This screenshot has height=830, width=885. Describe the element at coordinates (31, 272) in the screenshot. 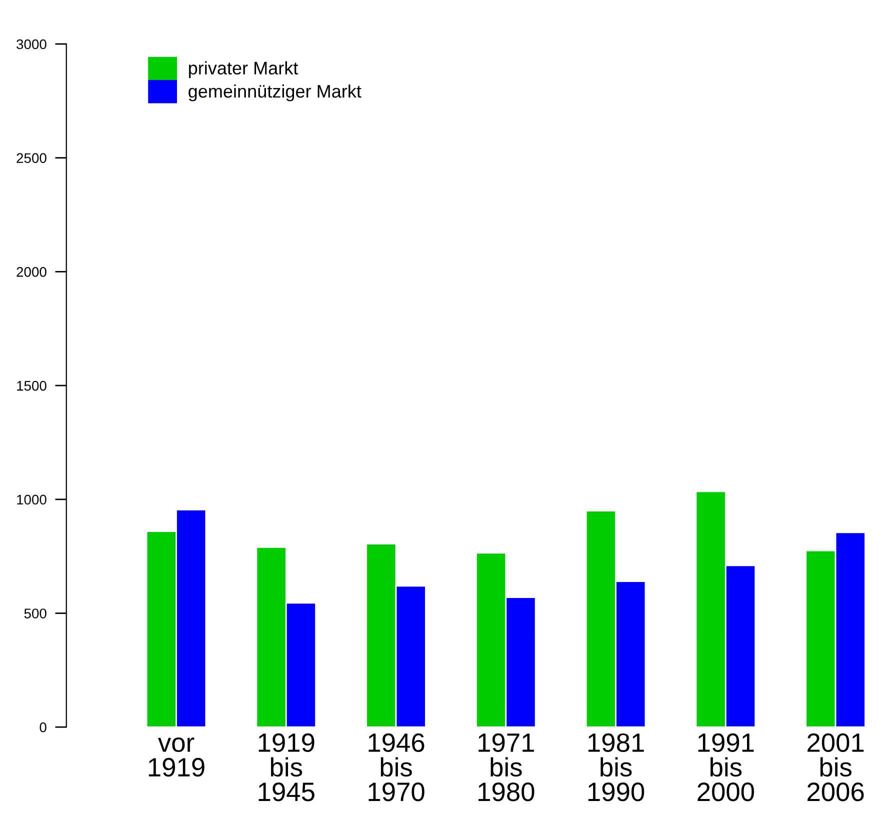

I see `y-tick-label: 2000` at that location.